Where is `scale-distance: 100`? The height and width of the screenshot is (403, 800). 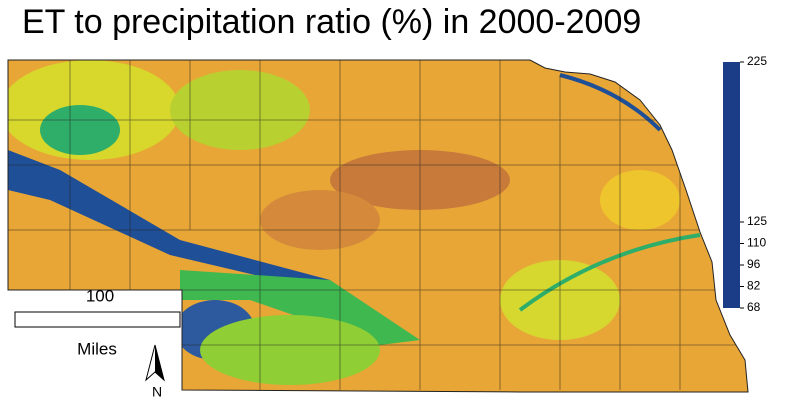
scale-distance: 100 is located at coordinates (100, 295).